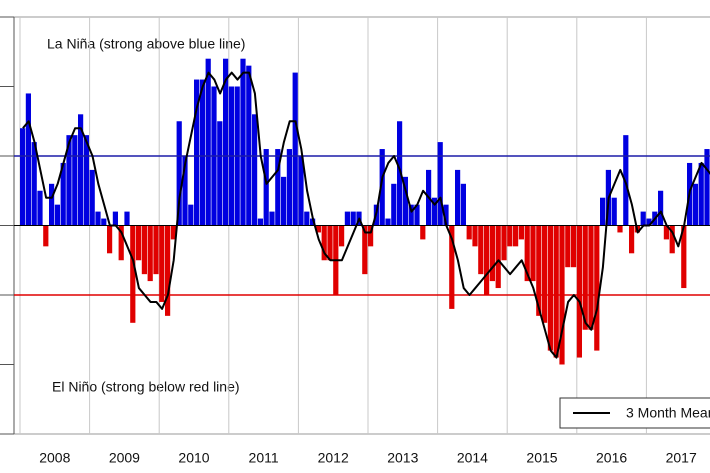 This screenshot has height=473, width=710. Describe the element at coordinates (472, 458) in the screenshot. I see `x-tick-label: 2014` at that location.